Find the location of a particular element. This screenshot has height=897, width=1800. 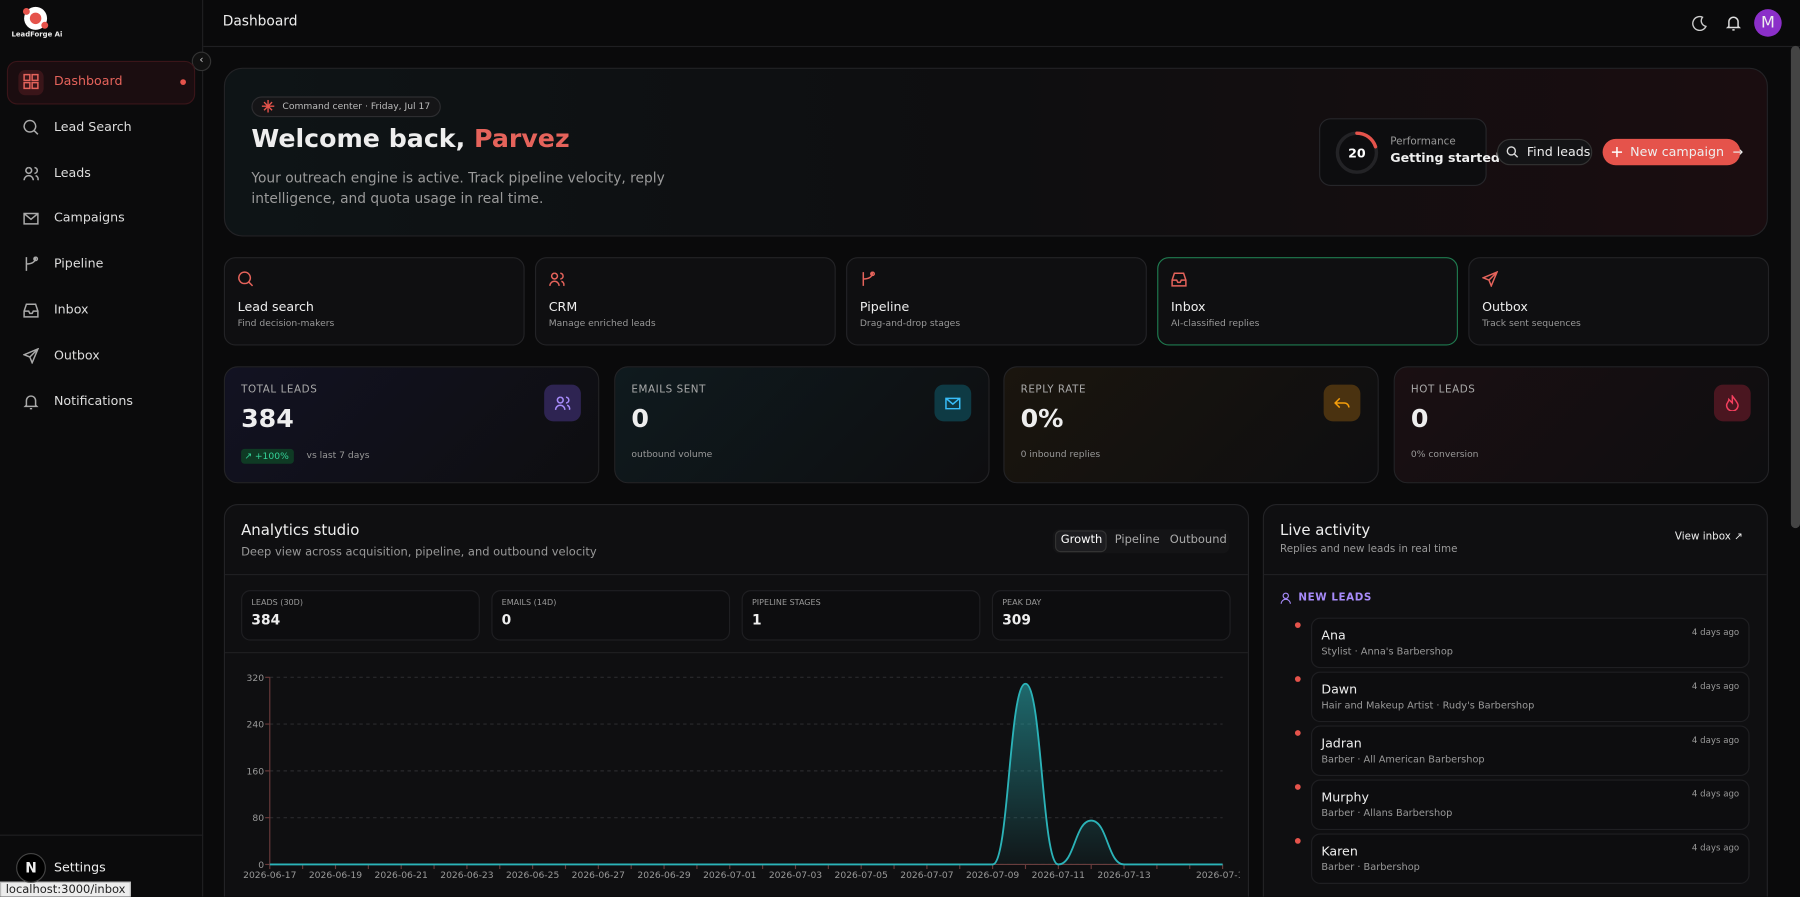

settings-label: Settings is located at coordinates (79, 867).